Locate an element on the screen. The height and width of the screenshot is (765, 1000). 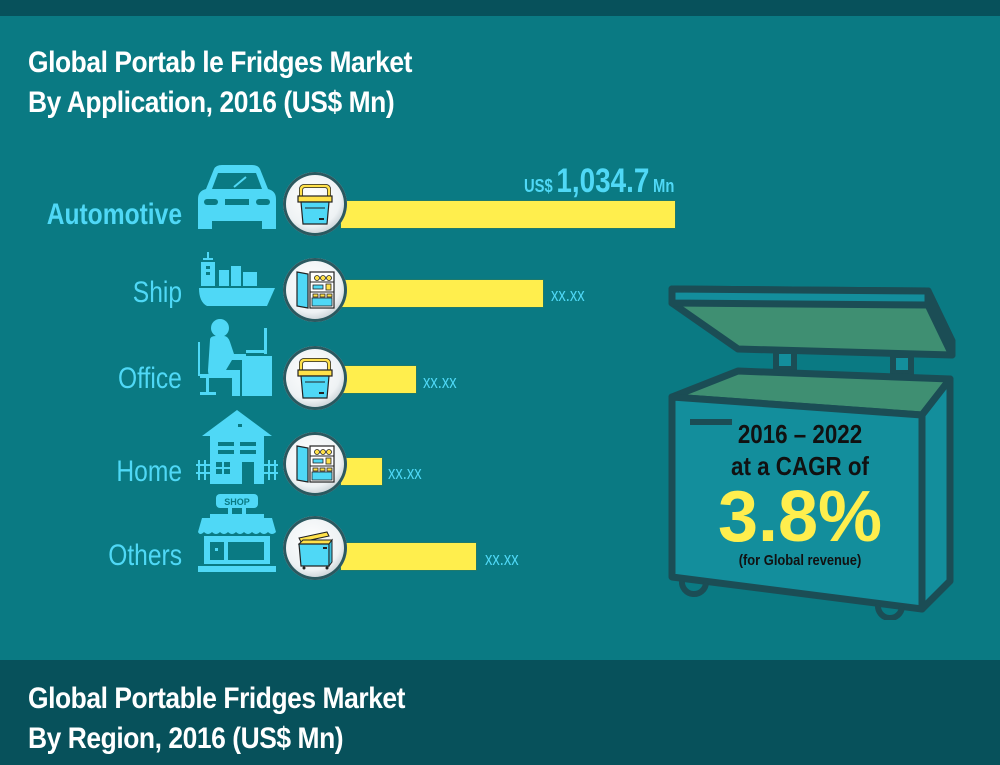
row-label-home: Home is located at coordinates (149, 471).